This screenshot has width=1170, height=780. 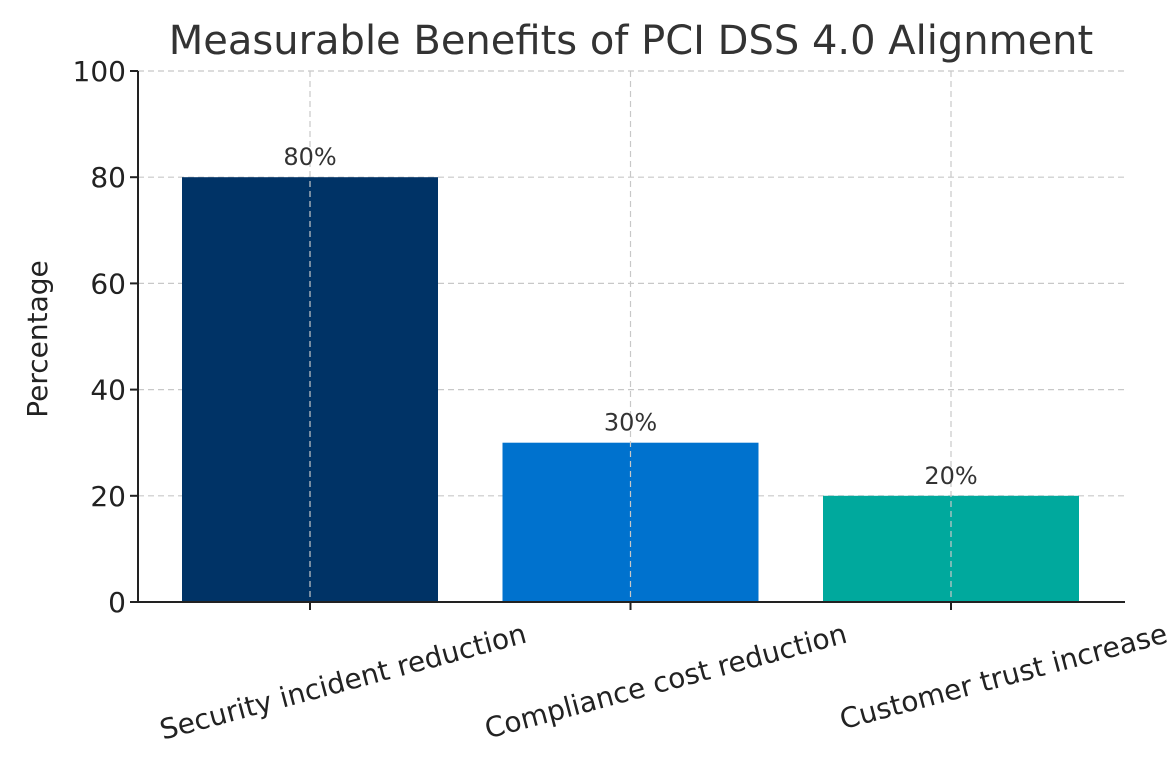 I want to click on bar, so click(x=310, y=389).